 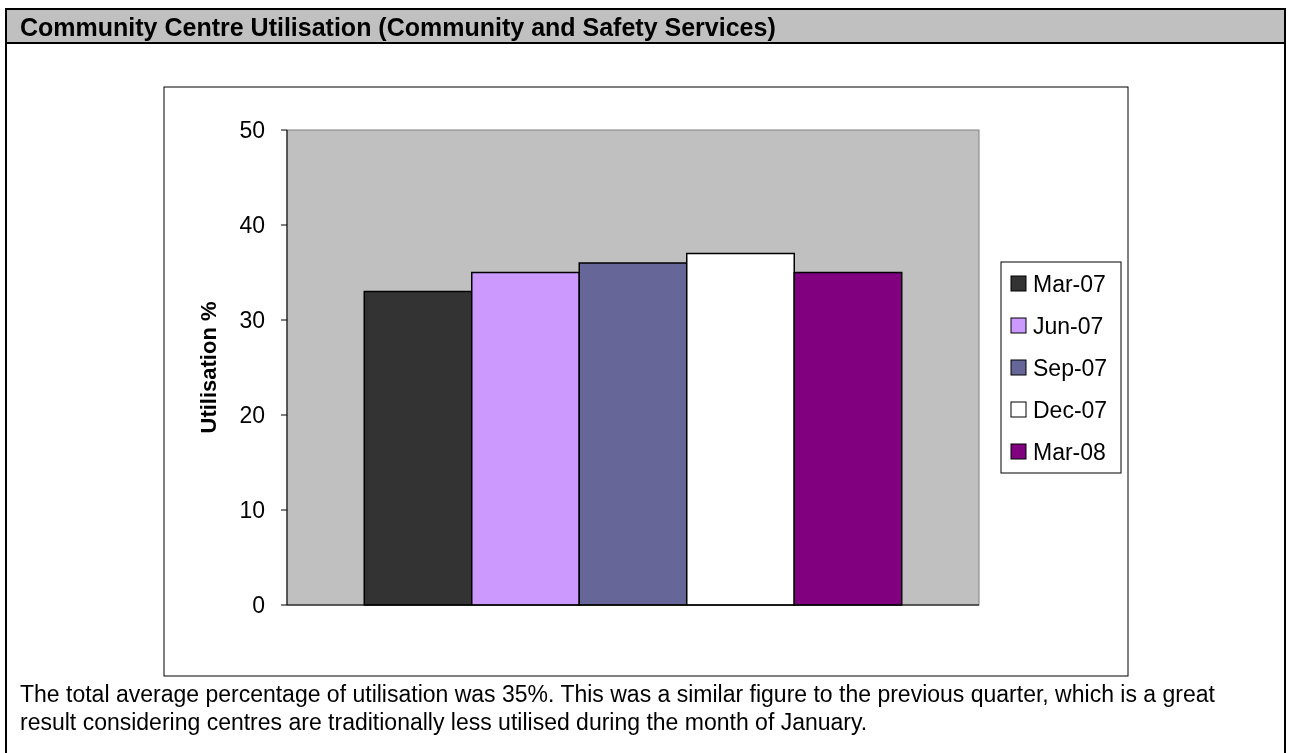 I want to click on y-axis-title: Utilisation %, so click(x=208, y=367).